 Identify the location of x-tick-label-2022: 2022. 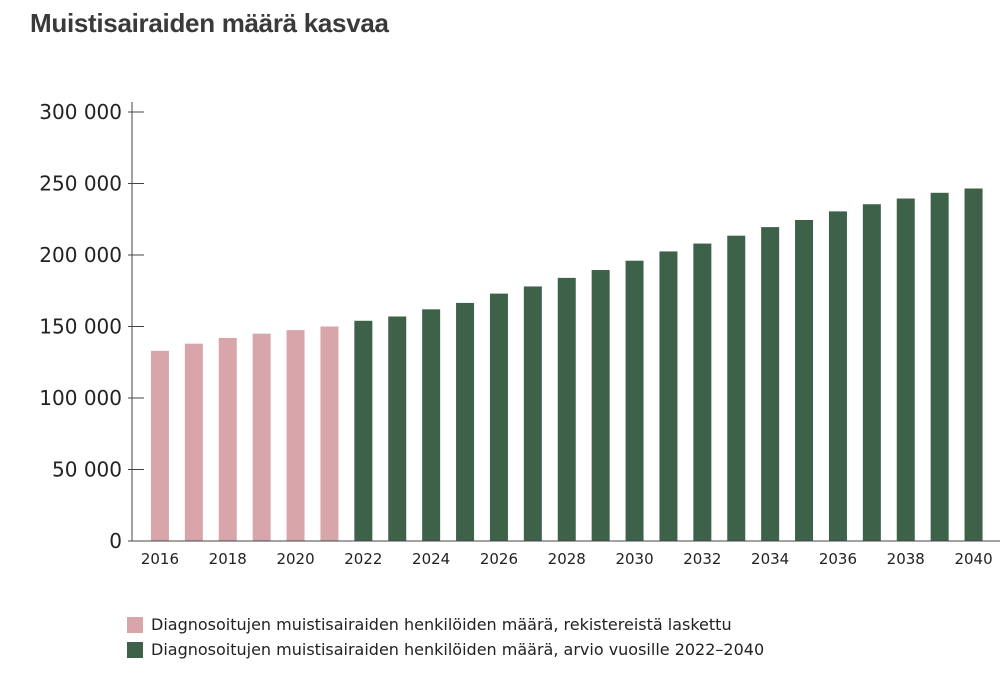
(363, 559).